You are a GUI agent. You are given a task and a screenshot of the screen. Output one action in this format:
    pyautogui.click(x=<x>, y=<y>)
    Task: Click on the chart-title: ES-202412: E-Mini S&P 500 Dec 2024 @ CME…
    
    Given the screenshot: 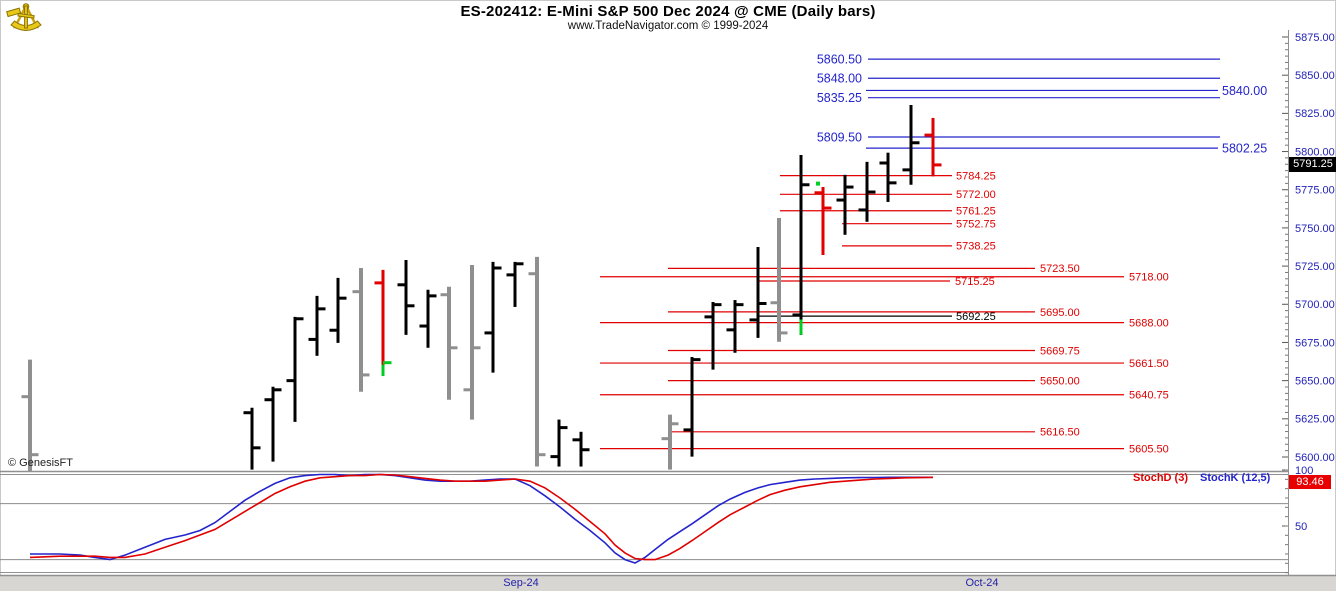 What is the action you would take?
    pyautogui.click(x=668, y=11)
    